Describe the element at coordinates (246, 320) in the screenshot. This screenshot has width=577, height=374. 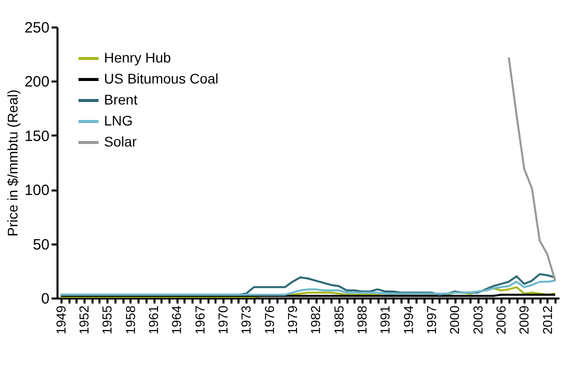
I see `x-tick-label: 1973` at that location.